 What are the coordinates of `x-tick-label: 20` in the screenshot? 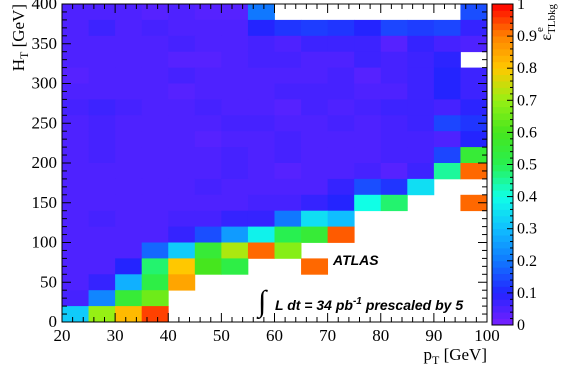 It's located at (62, 335).